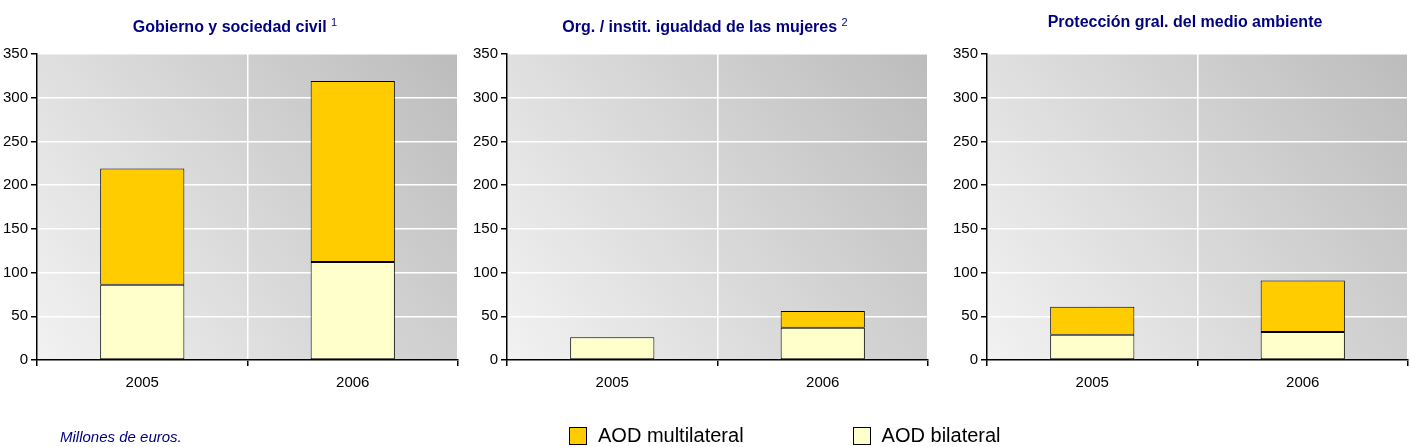  Describe the element at coordinates (1185, 22) in the screenshot. I see `chart-title: Protección gral. del medio ambiente` at that location.